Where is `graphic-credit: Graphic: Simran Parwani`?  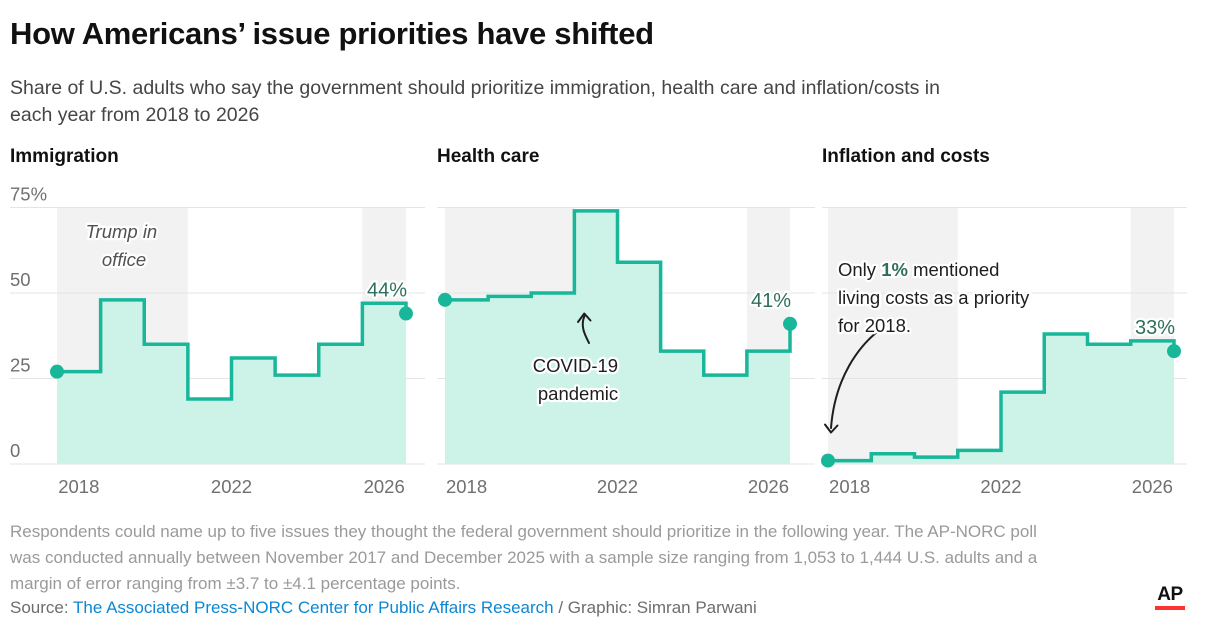 graphic-credit: Graphic: Simran Parwani is located at coordinates (662, 607).